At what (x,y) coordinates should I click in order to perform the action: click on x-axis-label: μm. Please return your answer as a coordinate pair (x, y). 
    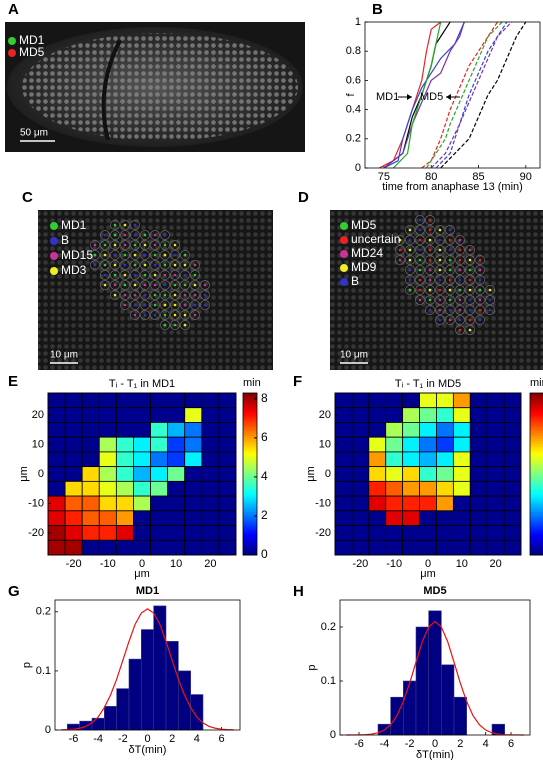
    Looking at the image, I should click on (142, 574).